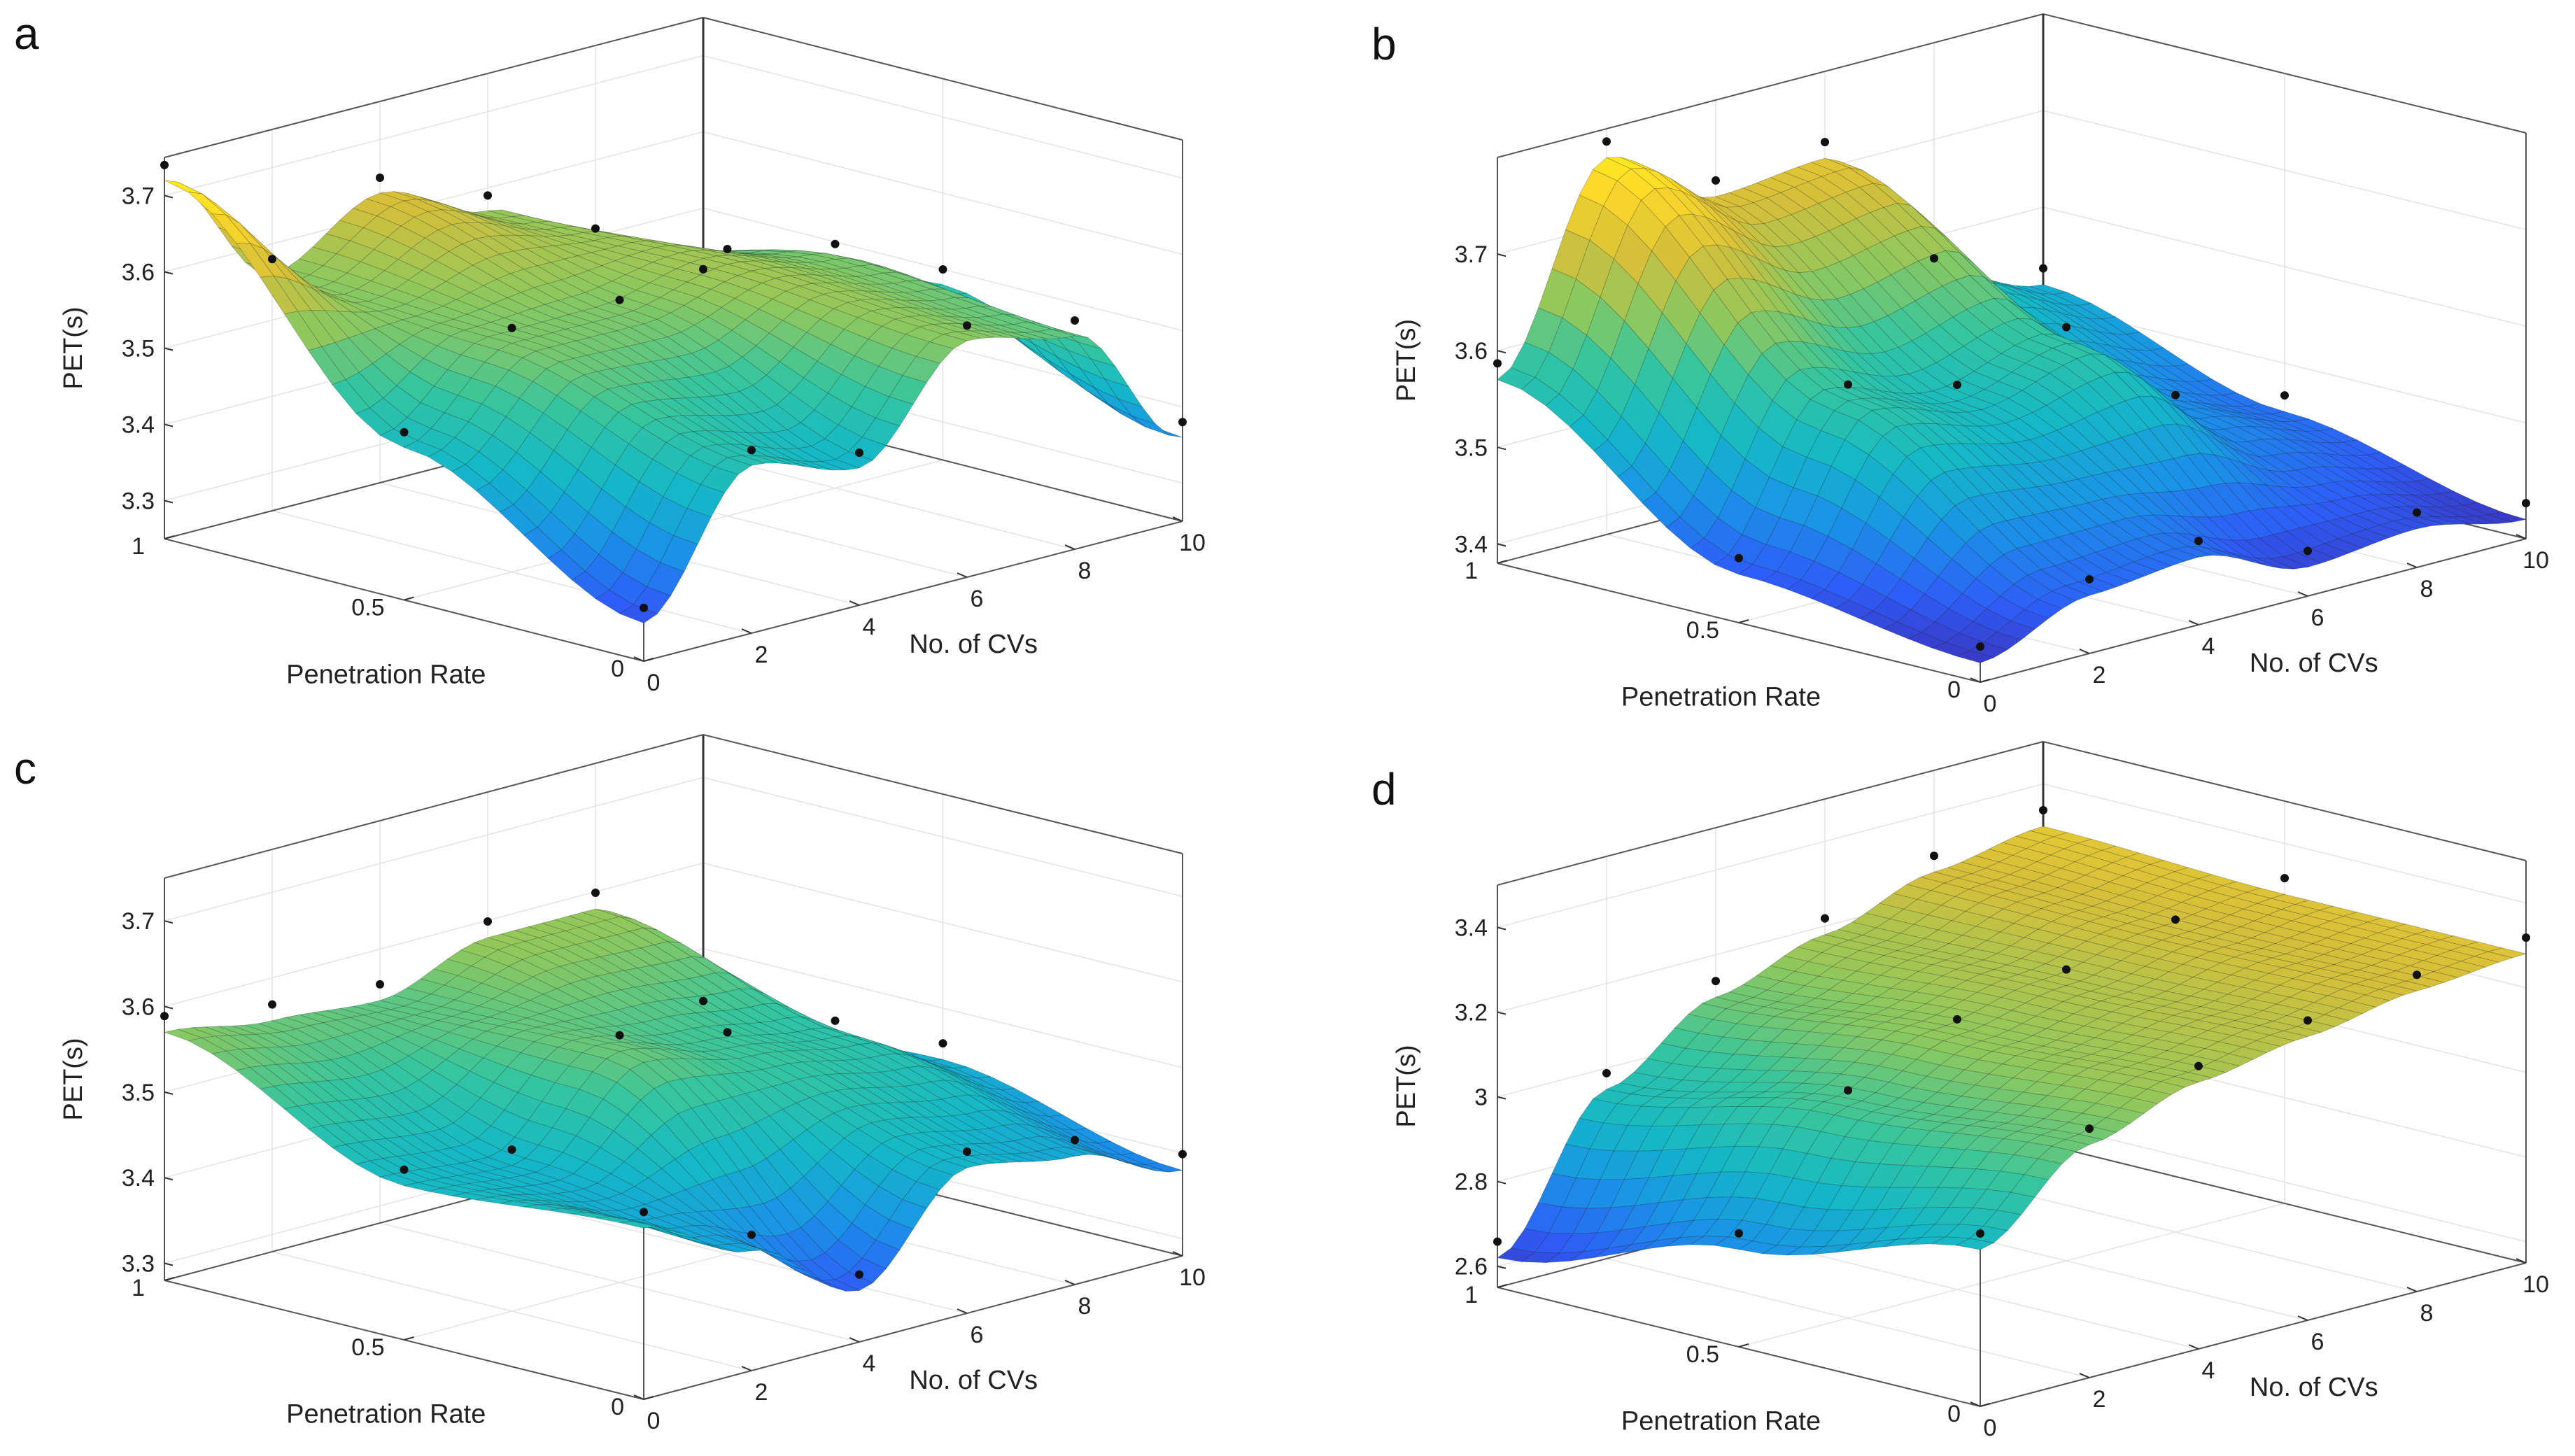 This screenshot has width=2575, height=1456. Describe the element at coordinates (673, 1100) in the screenshot. I see `surface` at that location.